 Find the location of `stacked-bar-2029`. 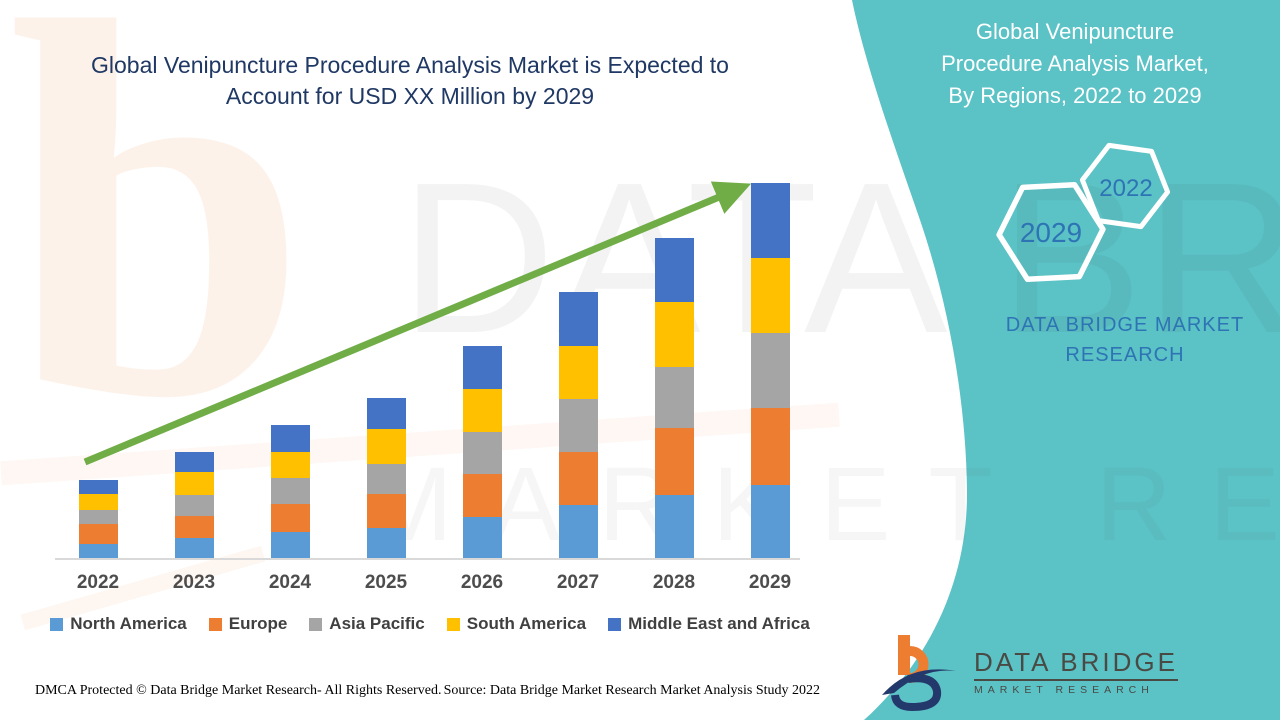

stacked-bar-2029 is located at coordinates (770, 371).